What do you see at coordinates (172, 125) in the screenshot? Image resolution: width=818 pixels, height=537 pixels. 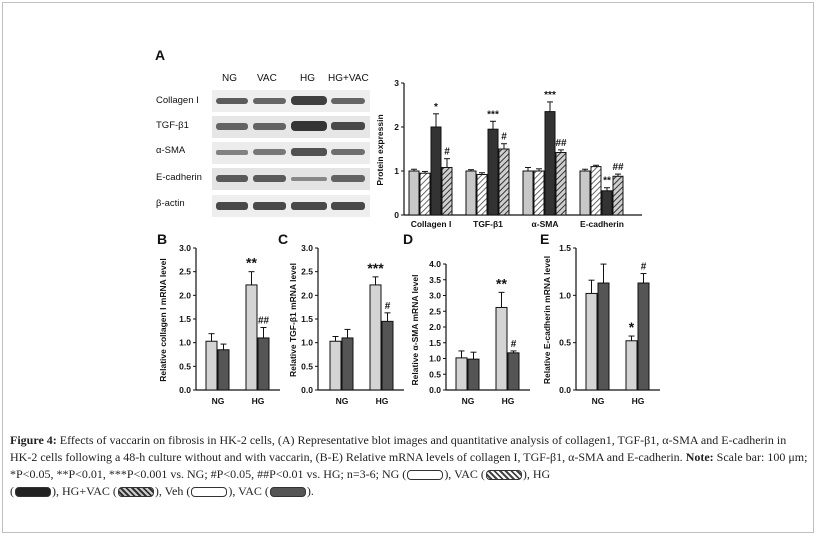 I see `blot-row-tgfb1: TGF-β1` at bounding box center [172, 125].